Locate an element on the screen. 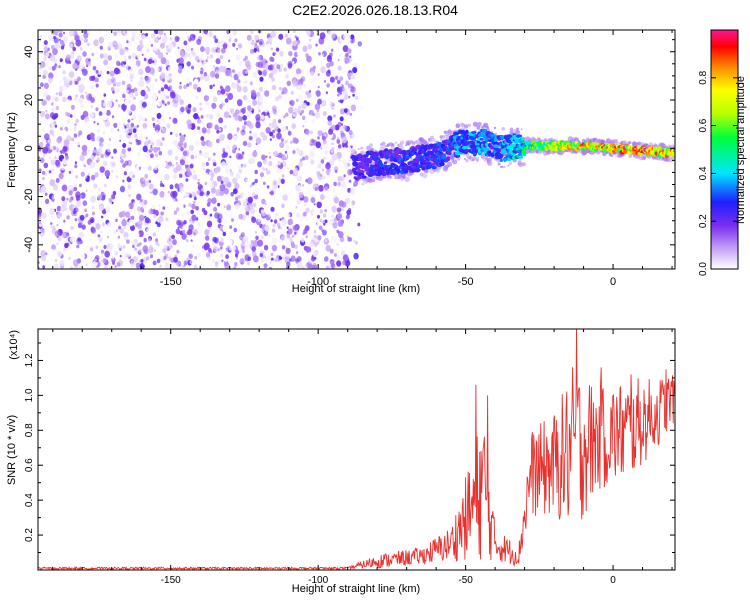 The height and width of the screenshot is (600, 750). colorbar-tick-label: 0.0 is located at coordinates (703, 269).